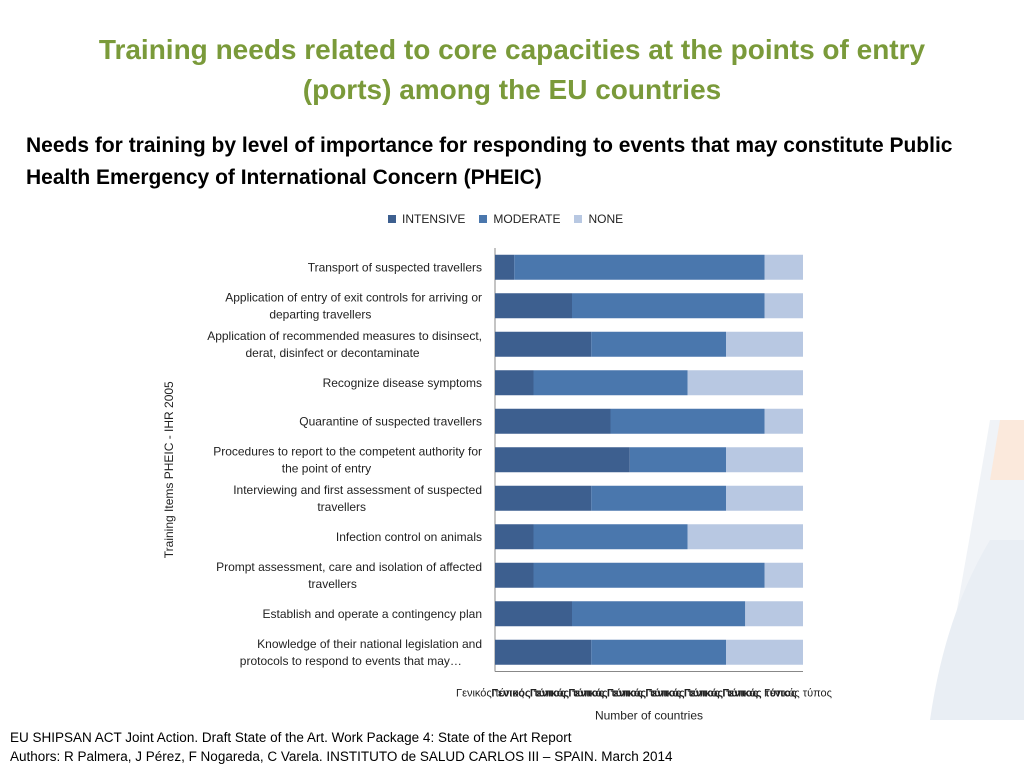  Describe the element at coordinates (605, 694) in the screenshot. I see `x-tick-label-3: Γενικός τύπος` at that location.